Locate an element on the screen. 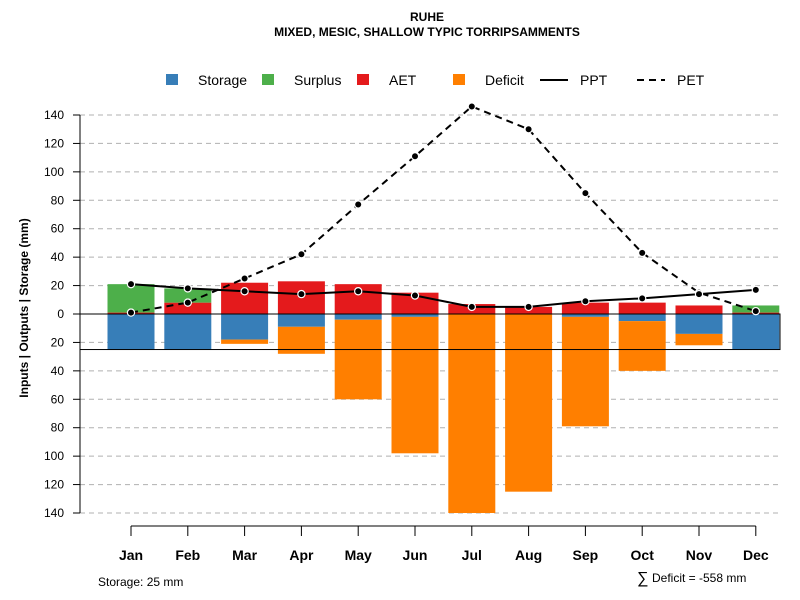  legend-label: PET is located at coordinates (691, 80).